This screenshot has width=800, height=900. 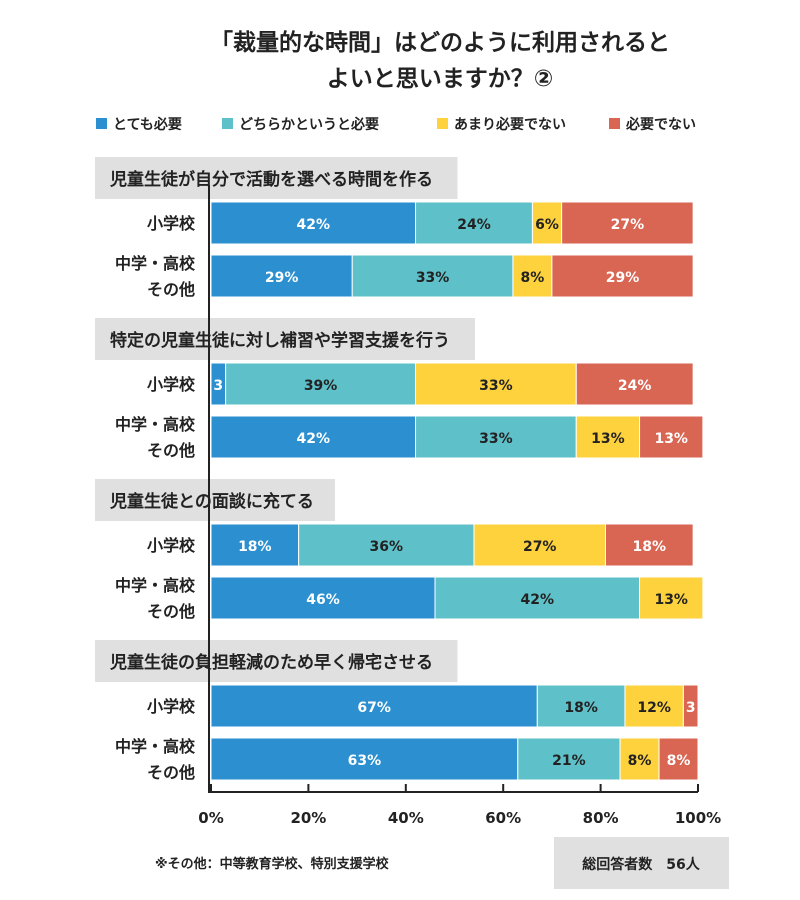 I want to click on section-header-4: 児童生徒の負担軽減のため早く帰宅させる, so click(x=271, y=662).